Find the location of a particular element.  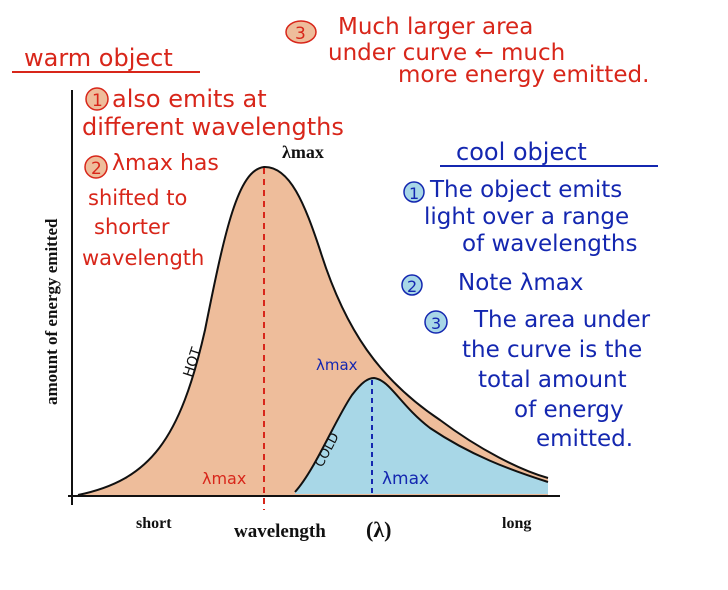

hot-peak-label: λmax is located at coordinates (303, 152).